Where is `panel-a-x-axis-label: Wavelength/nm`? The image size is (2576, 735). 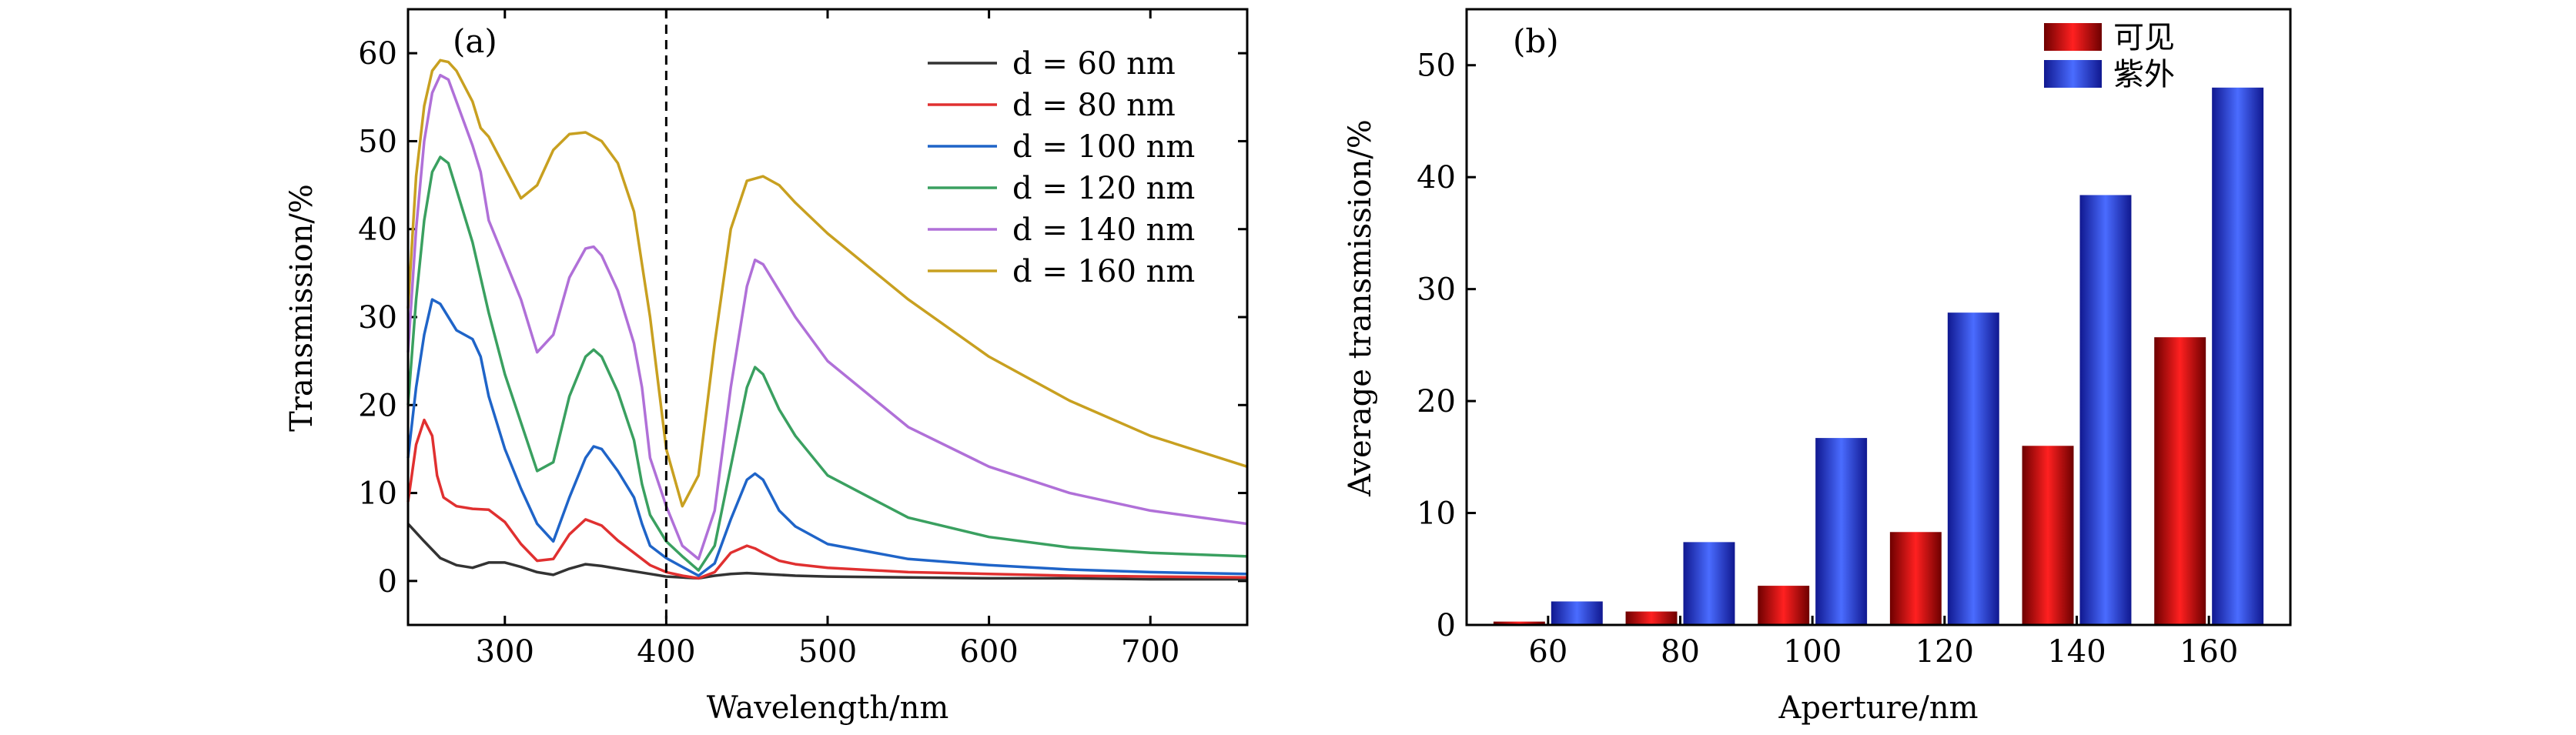
panel-a-x-axis-label: Wavelength/nm is located at coordinates (828, 708).